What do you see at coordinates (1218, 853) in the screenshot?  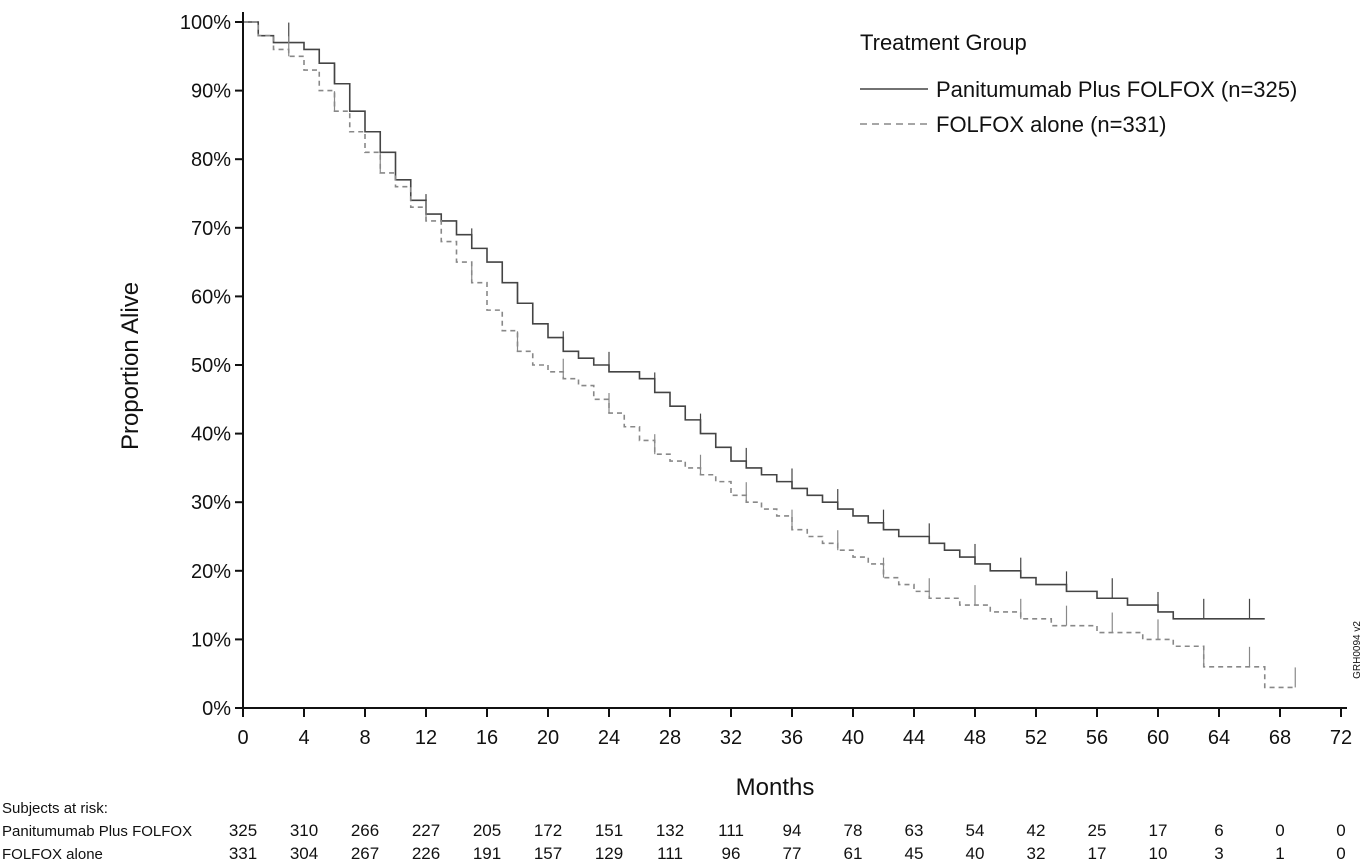 I see `risk-value: 3` at bounding box center [1218, 853].